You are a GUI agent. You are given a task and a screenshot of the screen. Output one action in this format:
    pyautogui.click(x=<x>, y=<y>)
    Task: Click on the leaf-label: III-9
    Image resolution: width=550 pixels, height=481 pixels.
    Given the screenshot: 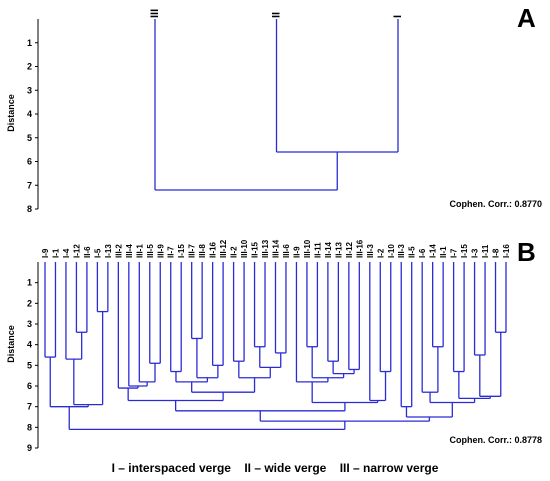 What is the action you would take?
    pyautogui.click(x=160, y=251)
    